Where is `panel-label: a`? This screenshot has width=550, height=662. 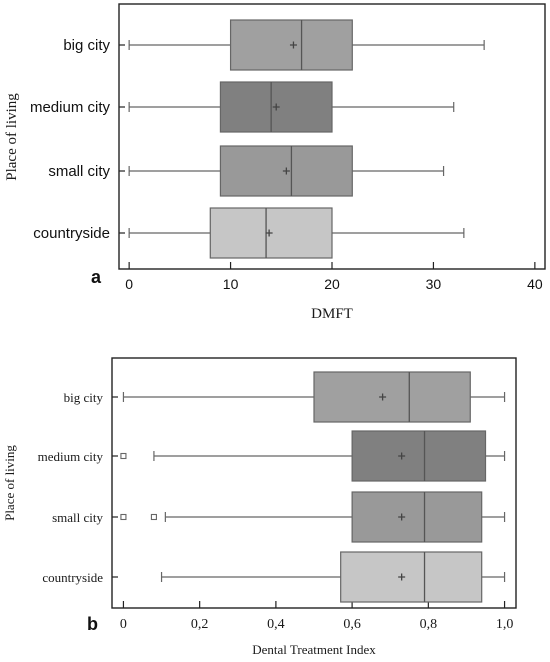 panel-label: a is located at coordinates (96, 277).